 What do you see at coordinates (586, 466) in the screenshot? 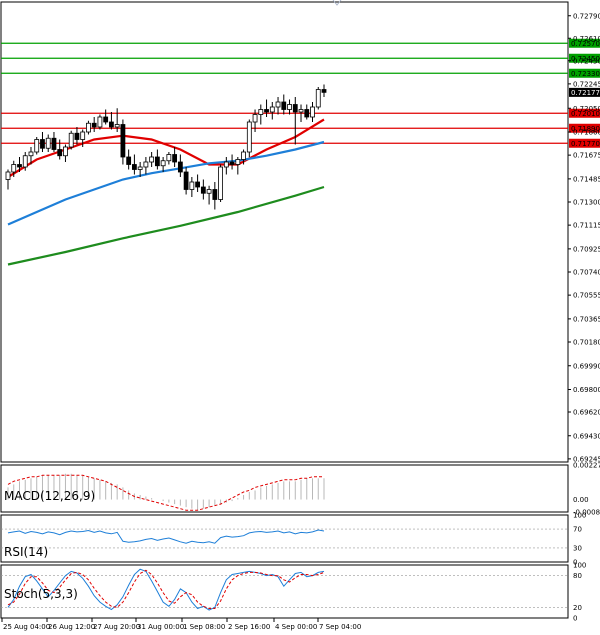
I see `macd-tick-label: 0.002276` at bounding box center [586, 466].